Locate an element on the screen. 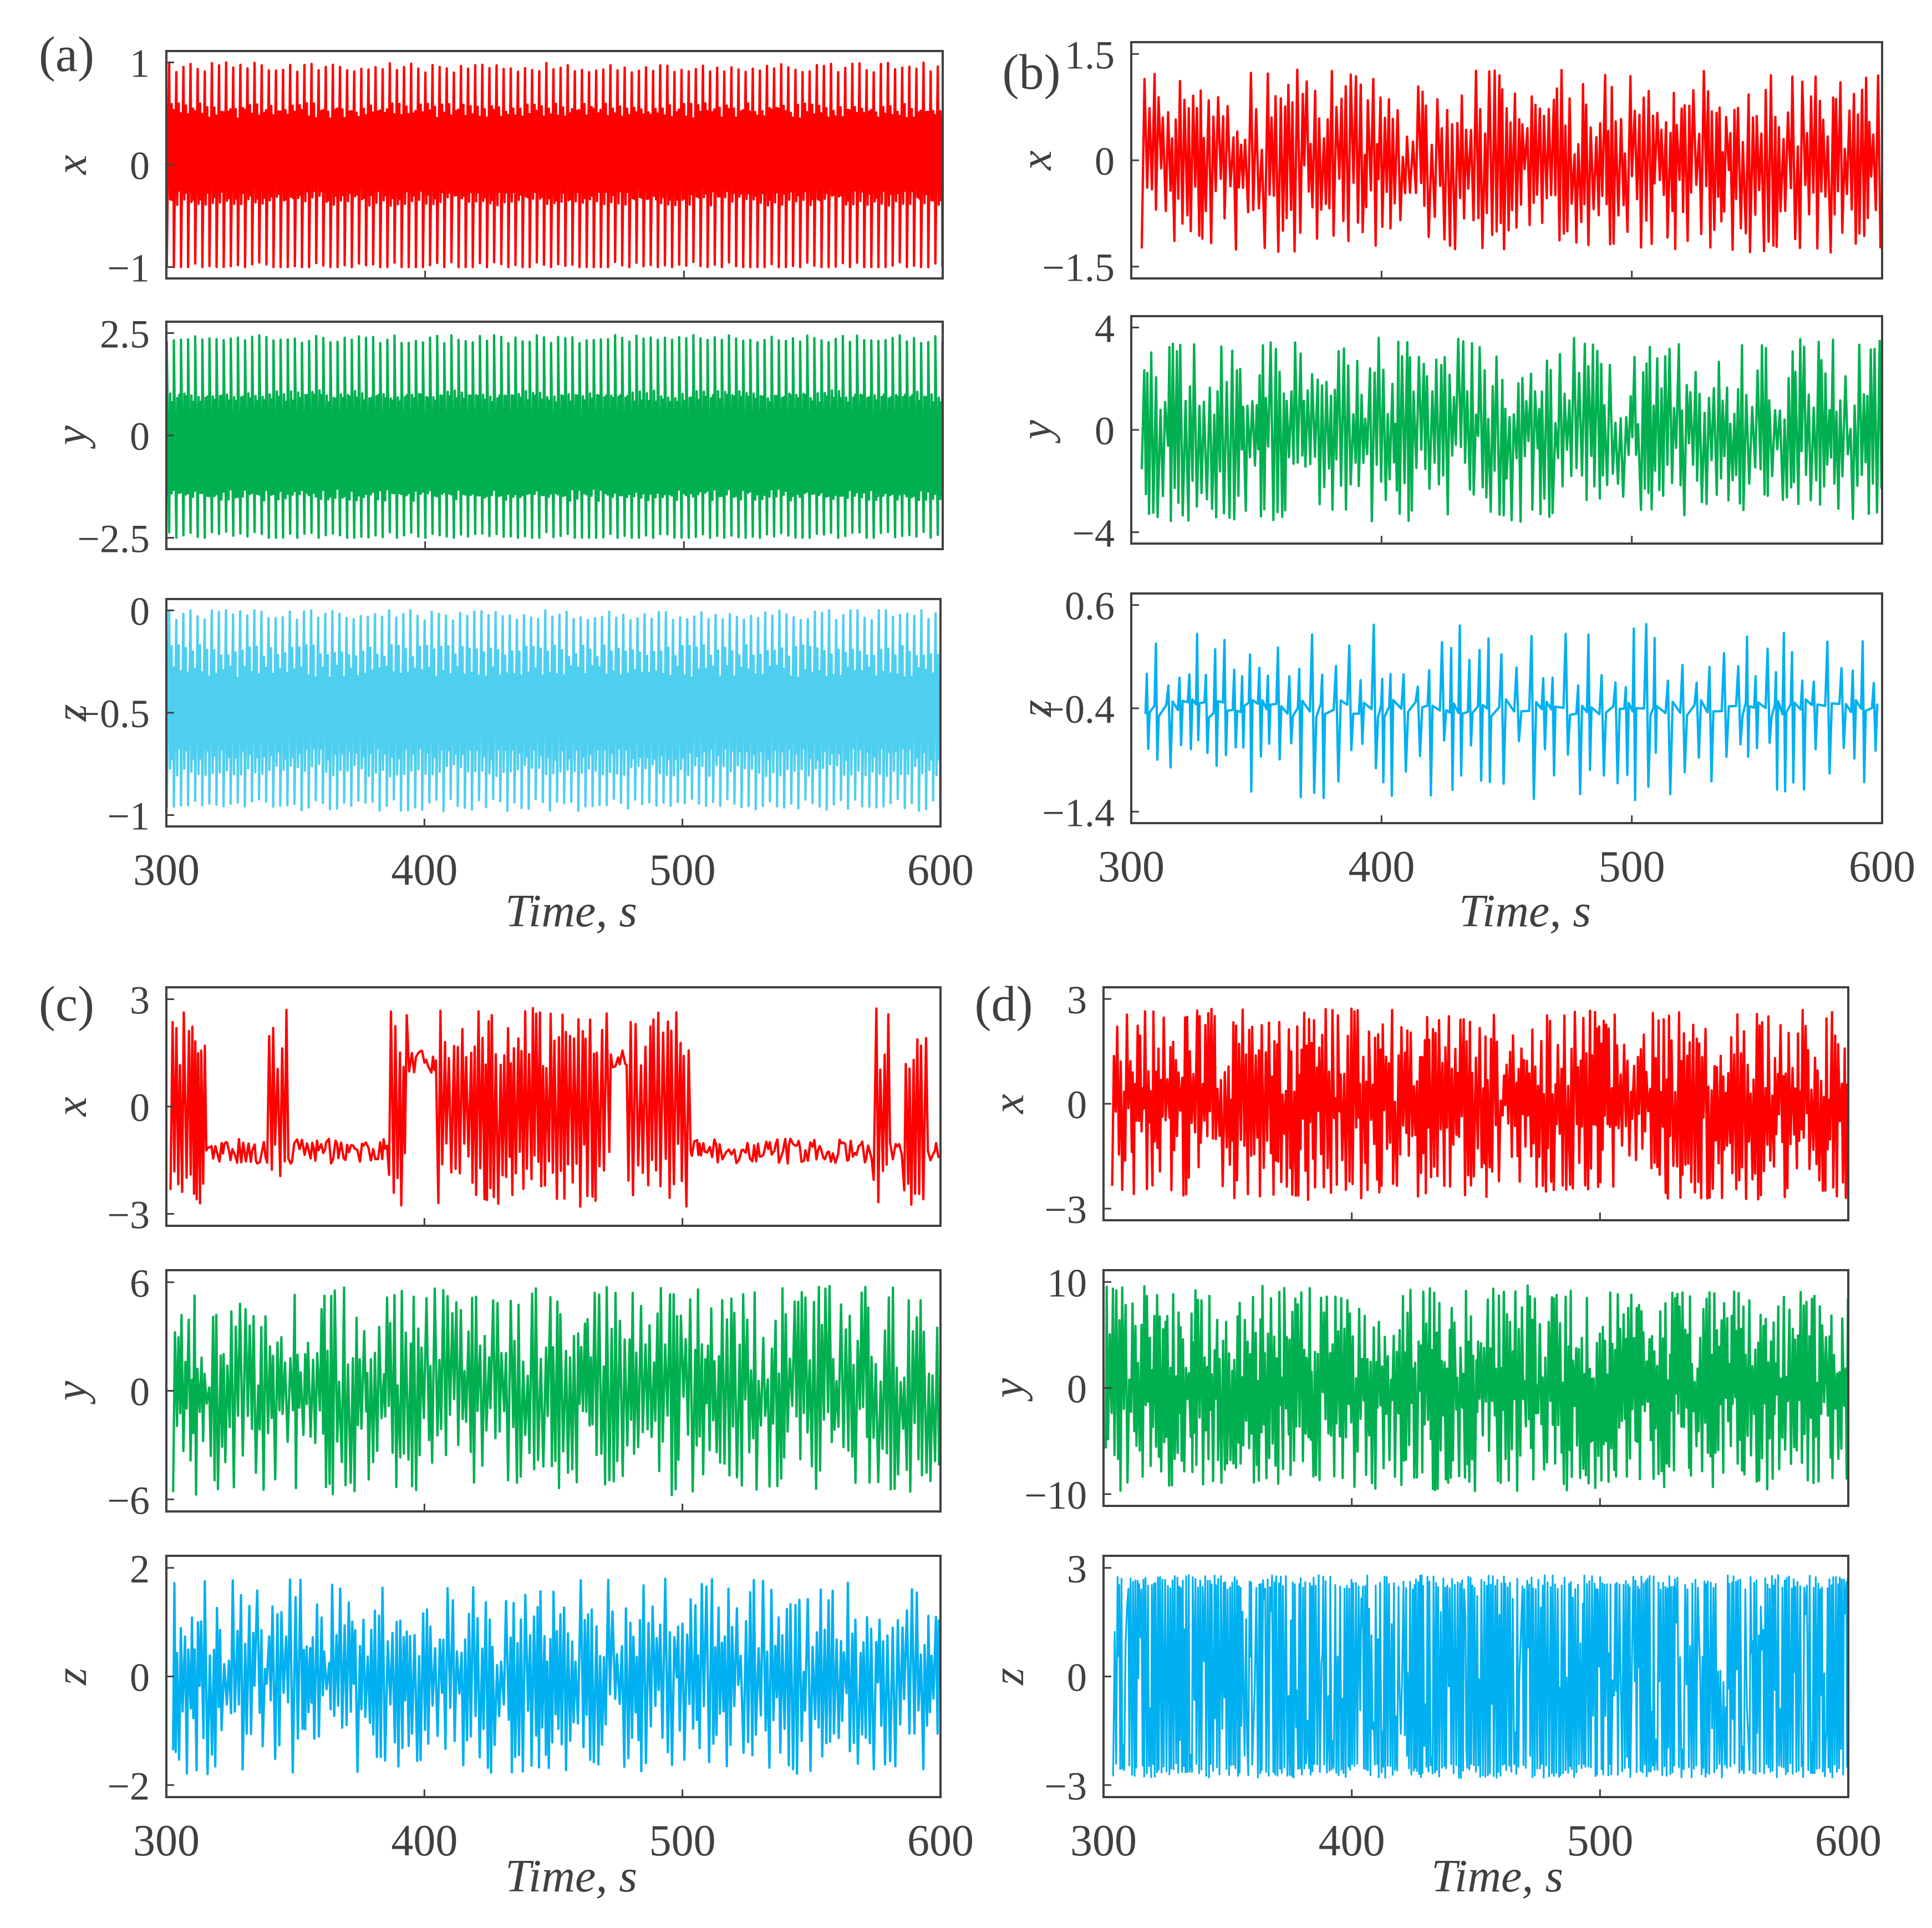 The height and width of the screenshot is (1928, 1932). panel-label: (b) is located at coordinates (1032, 72).